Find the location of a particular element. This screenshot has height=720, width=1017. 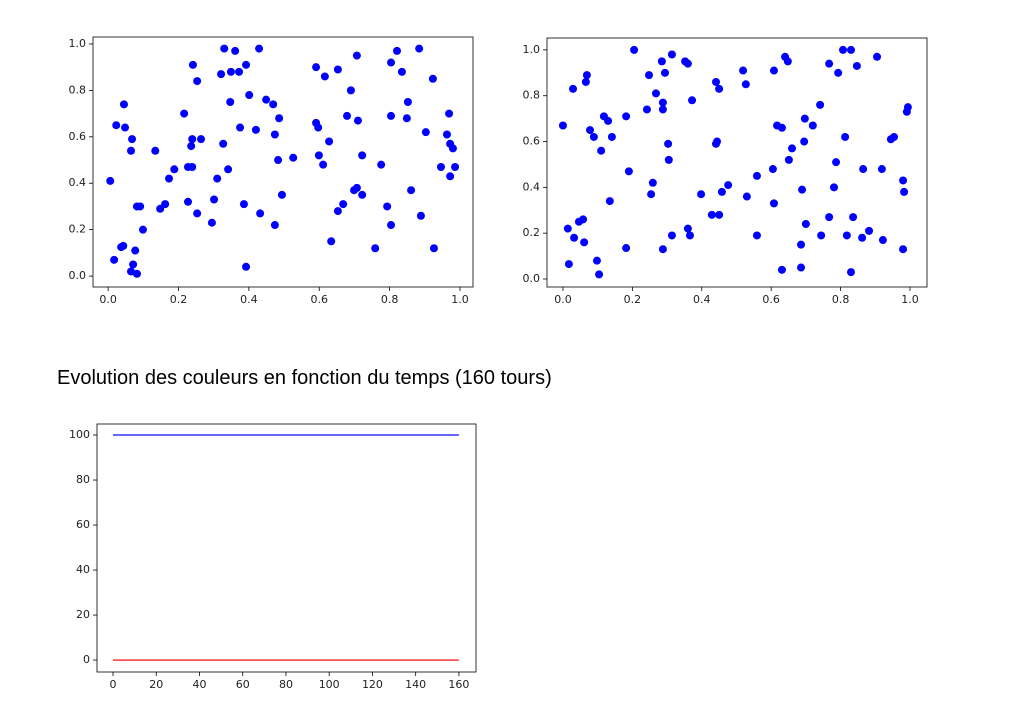

x-tick-label: 60 is located at coordinates (243, 684).